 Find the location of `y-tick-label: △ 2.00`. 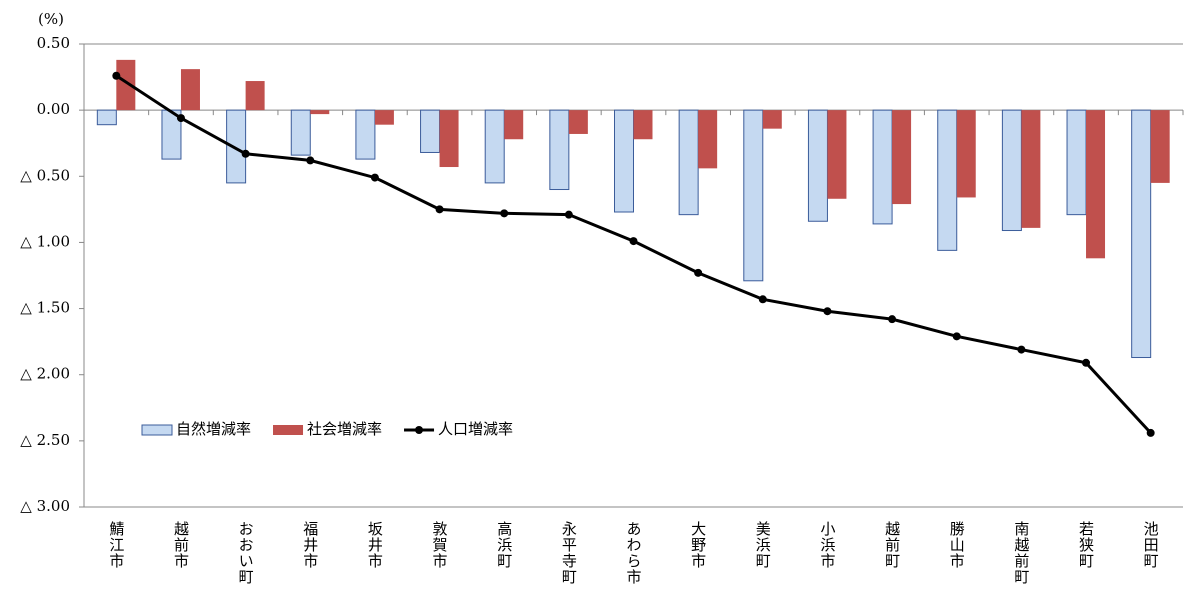

y-tick-label: △ 2.00 is located at coordinates (45, 374).